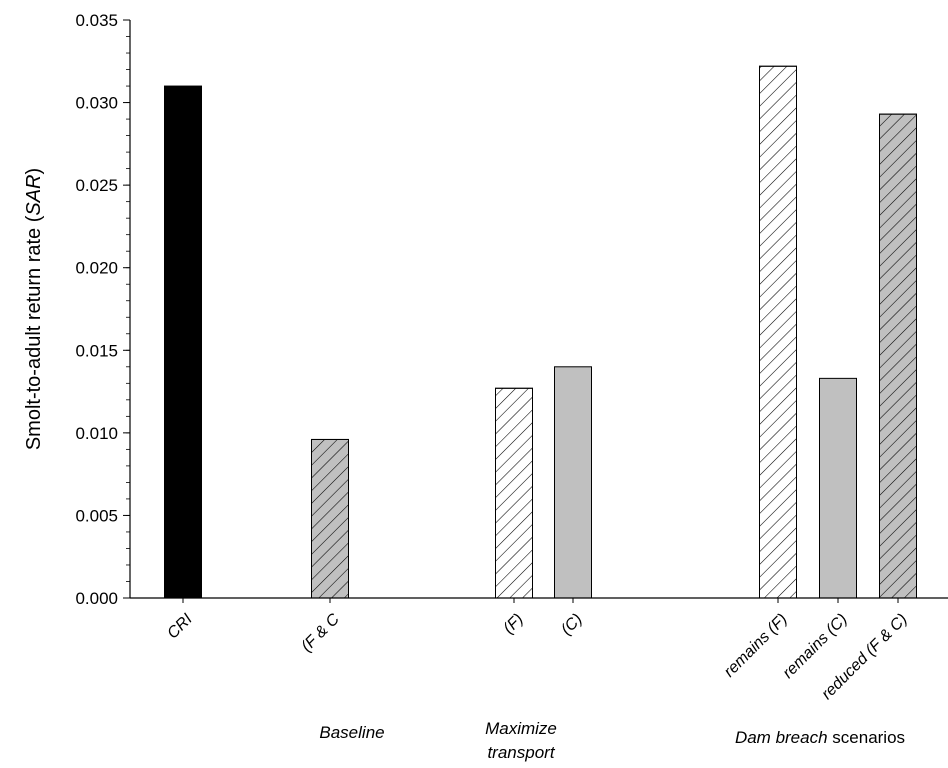 The width and height of the screenshot is (948, 768). What do you see at coordinates (34, 309) in the screenshot?
I see `y-axis-title: Smolt-to-adult return rate (SAR)` at bounding box center [34, 309].